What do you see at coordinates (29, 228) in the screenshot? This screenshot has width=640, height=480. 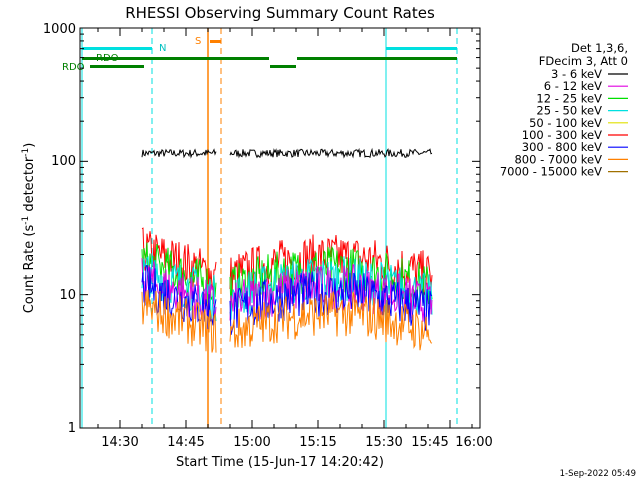 I see `y-axis-label: Count Rate (s-1 detector-1)` at bounding box center [29, 228].